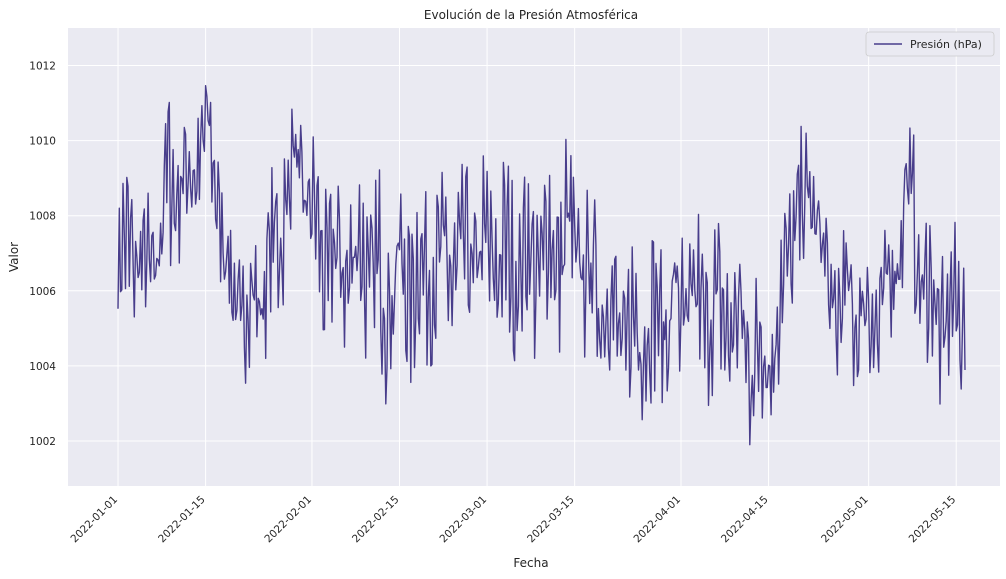 This screenshot has height=579, width=1006. Describe the element at coordinates (745, 520) in the screenshot. I see `x-tick-label: 2022-04-15` at that location.